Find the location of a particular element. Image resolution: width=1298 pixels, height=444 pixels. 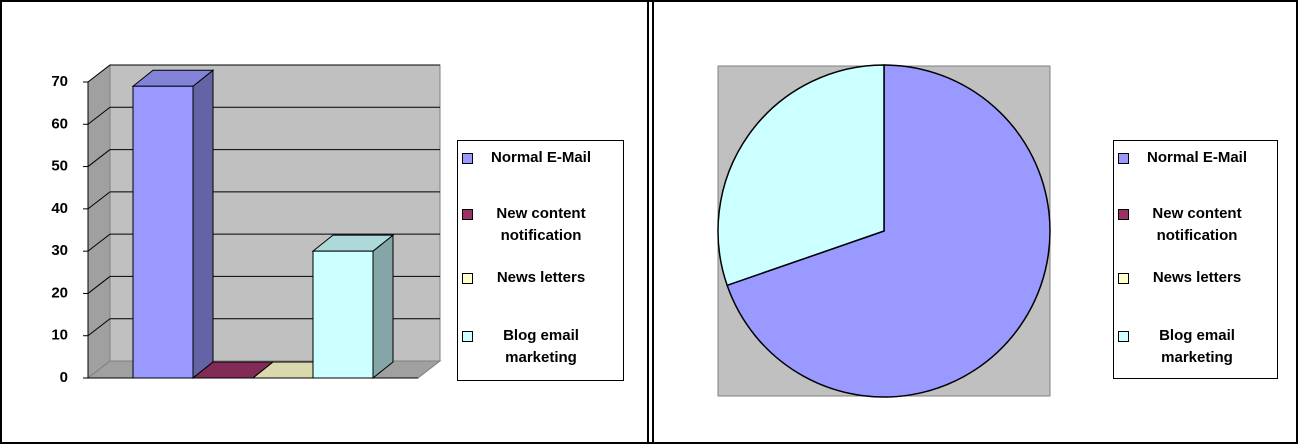

y-tick-label: 20 is located at coordinates (59, 292).